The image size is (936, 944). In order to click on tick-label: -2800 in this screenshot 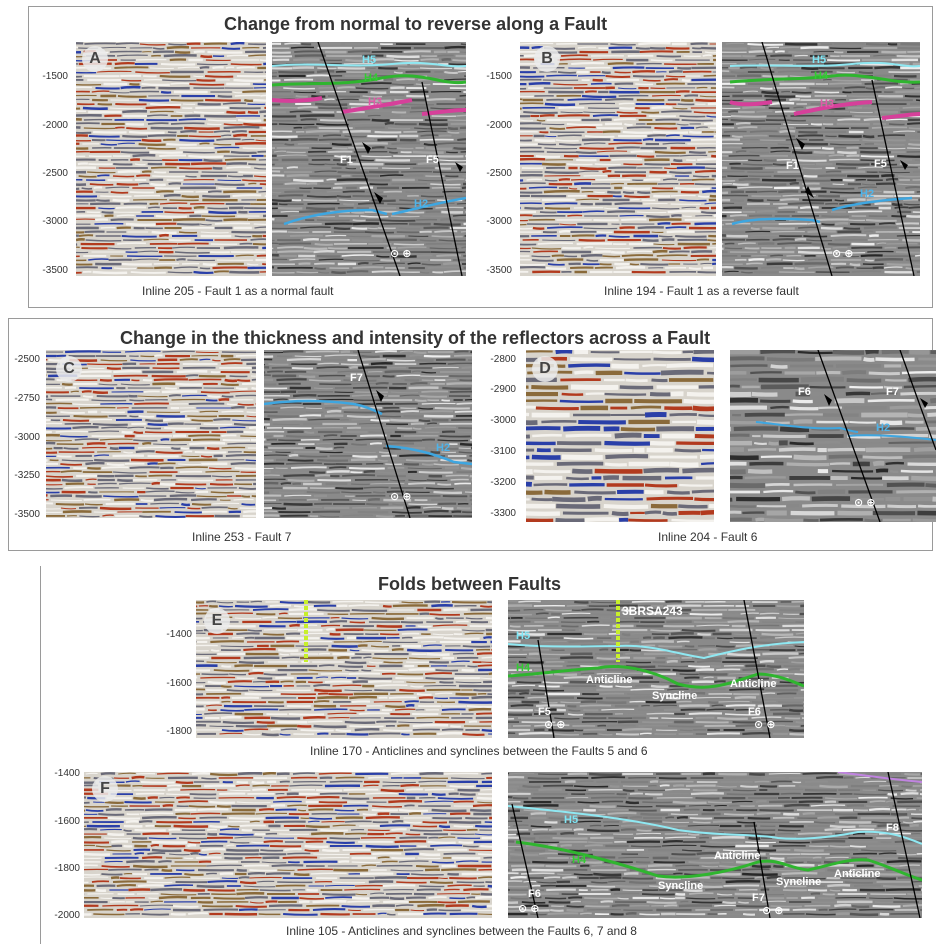, I will do `click(503, 359)`.